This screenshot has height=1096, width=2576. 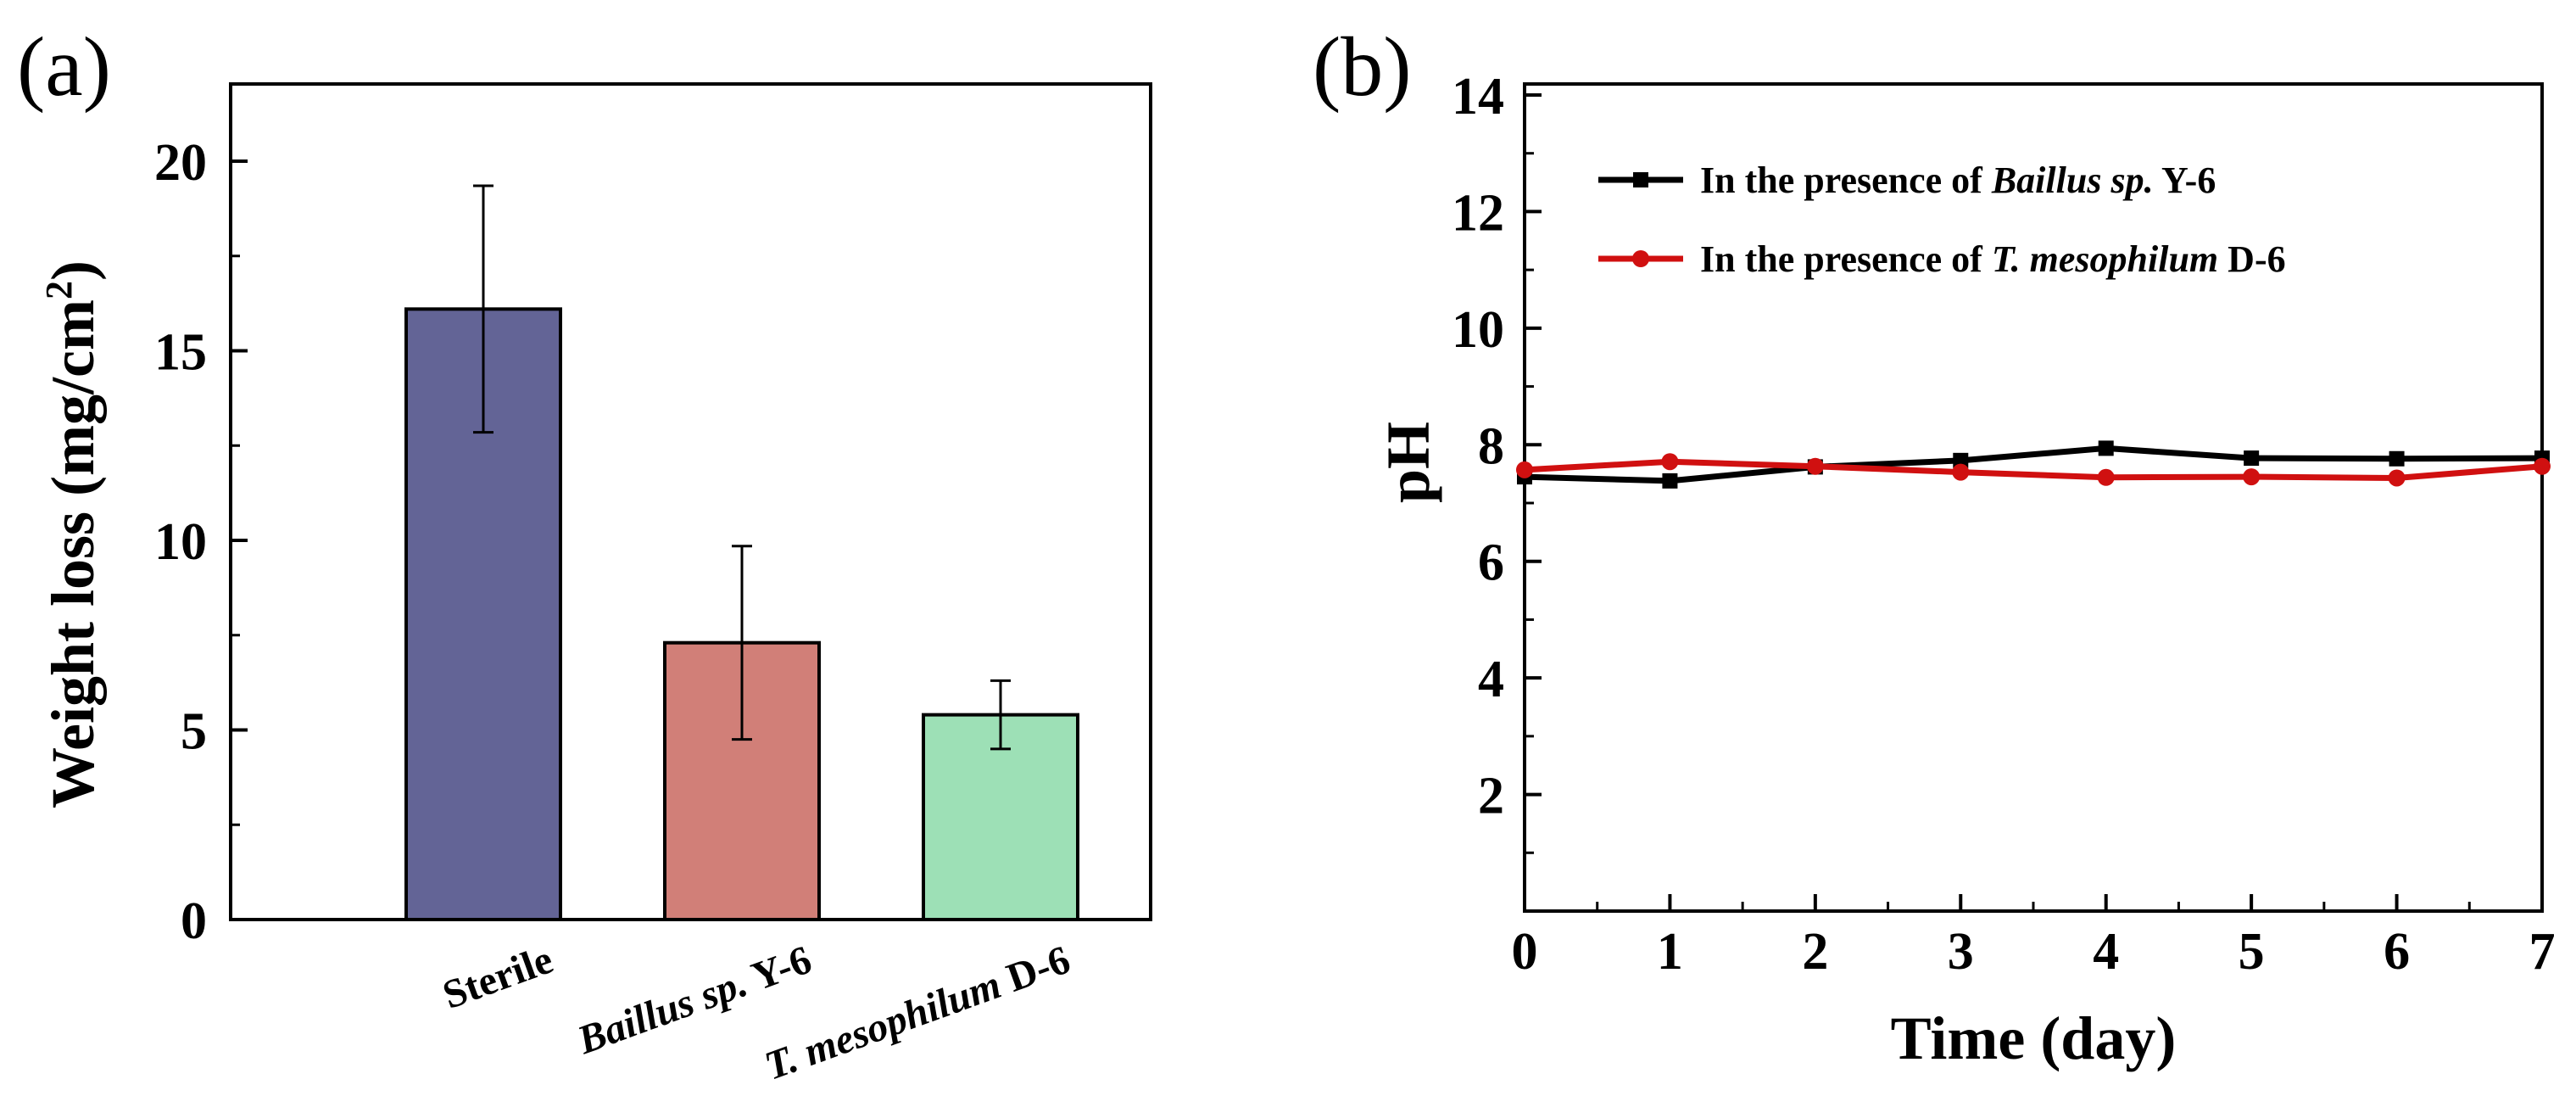 What do you see at coordinates (180, 163) in the screenshot?
I see `y-tick-label: 20` at bounding box center [180, 163].